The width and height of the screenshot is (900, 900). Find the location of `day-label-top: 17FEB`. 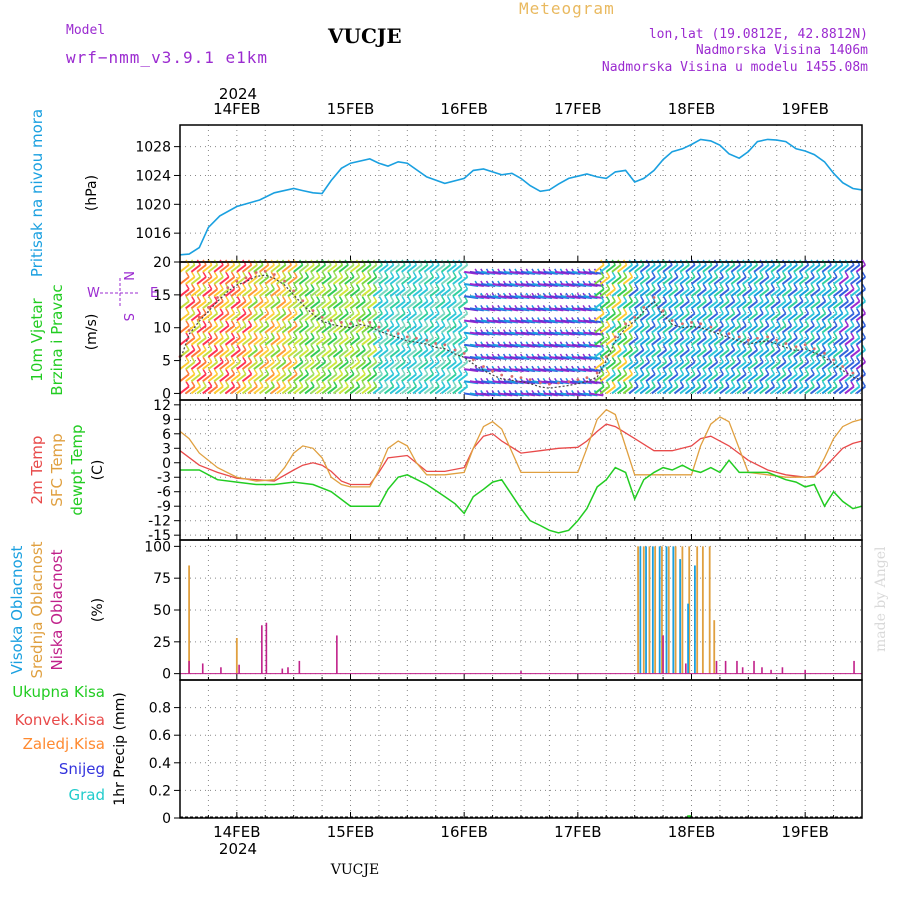

day-label-top: 17FEB is located at coordinates (577, 109).